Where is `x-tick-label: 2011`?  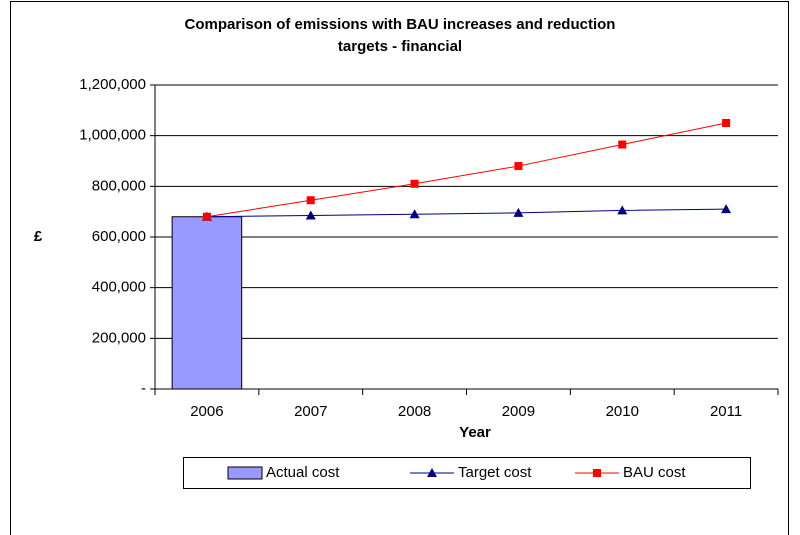
x-tick-label: 2011 is located at coordinates (726, 411).